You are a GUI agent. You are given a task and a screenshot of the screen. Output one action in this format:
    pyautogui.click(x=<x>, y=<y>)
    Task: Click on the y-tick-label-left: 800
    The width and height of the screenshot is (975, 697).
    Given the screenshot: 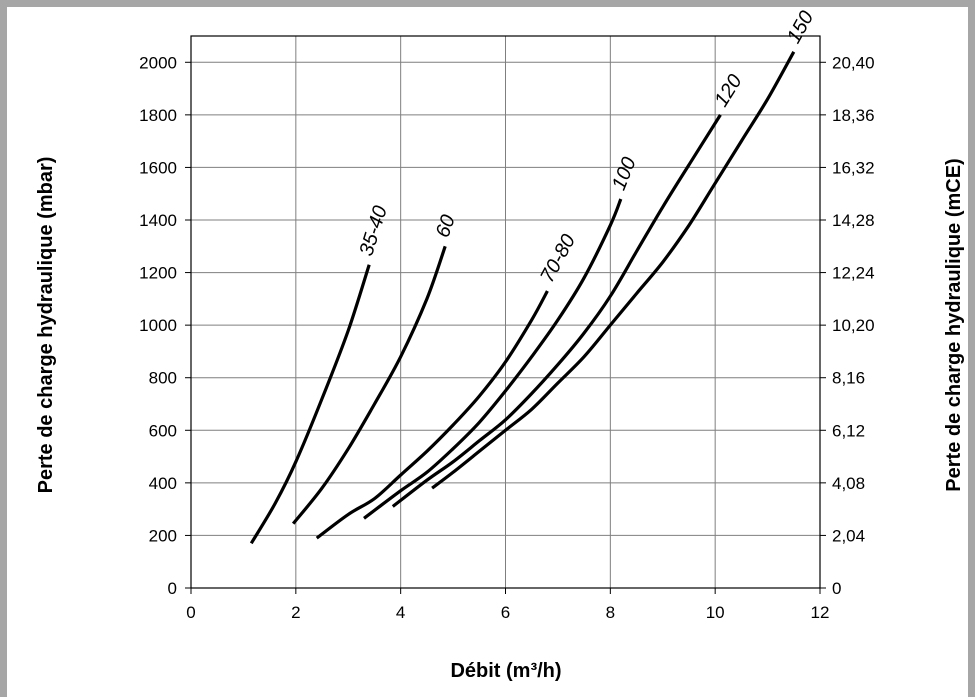 What is the action you would take?
    pyautogui.click(x=163, y=378)
    